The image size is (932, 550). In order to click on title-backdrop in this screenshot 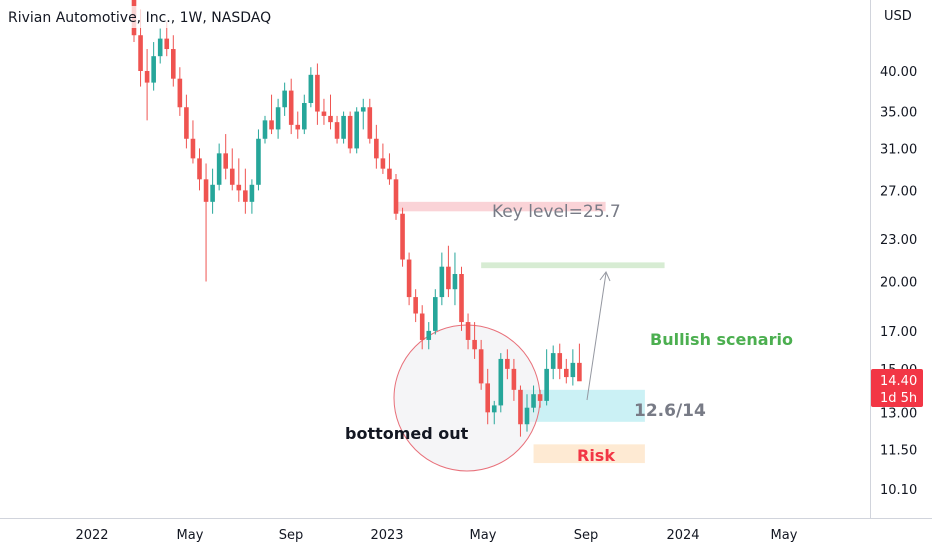, I will do `click(136, 17)`.